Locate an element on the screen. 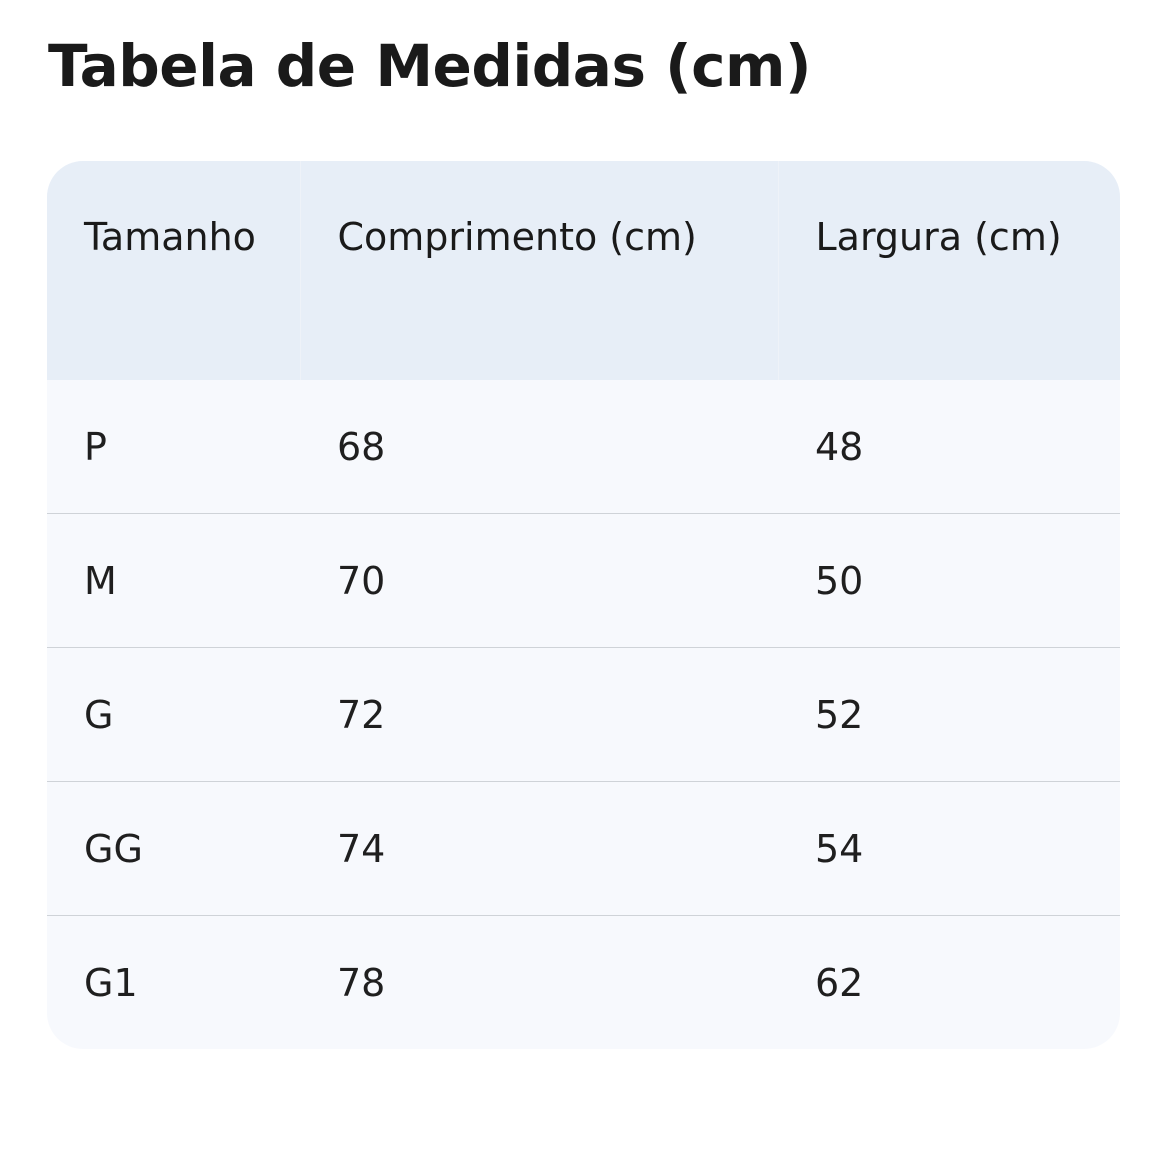 This screenshot has width=1170, height=1153. width-cell: 48 is located at coordinates (839, 446).